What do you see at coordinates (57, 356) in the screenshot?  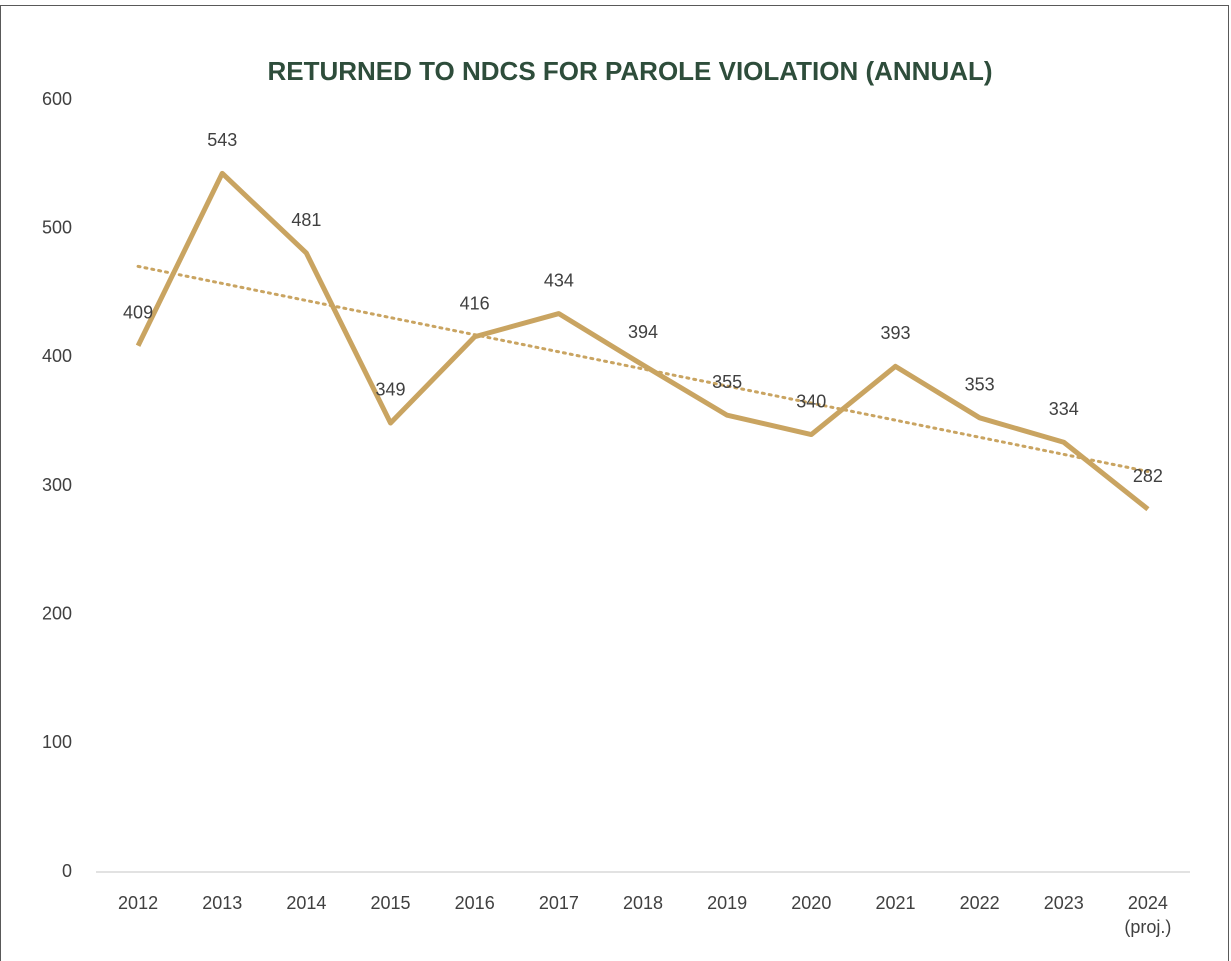 I see `y-tick-label: 400` at bounding box center [57, 356].